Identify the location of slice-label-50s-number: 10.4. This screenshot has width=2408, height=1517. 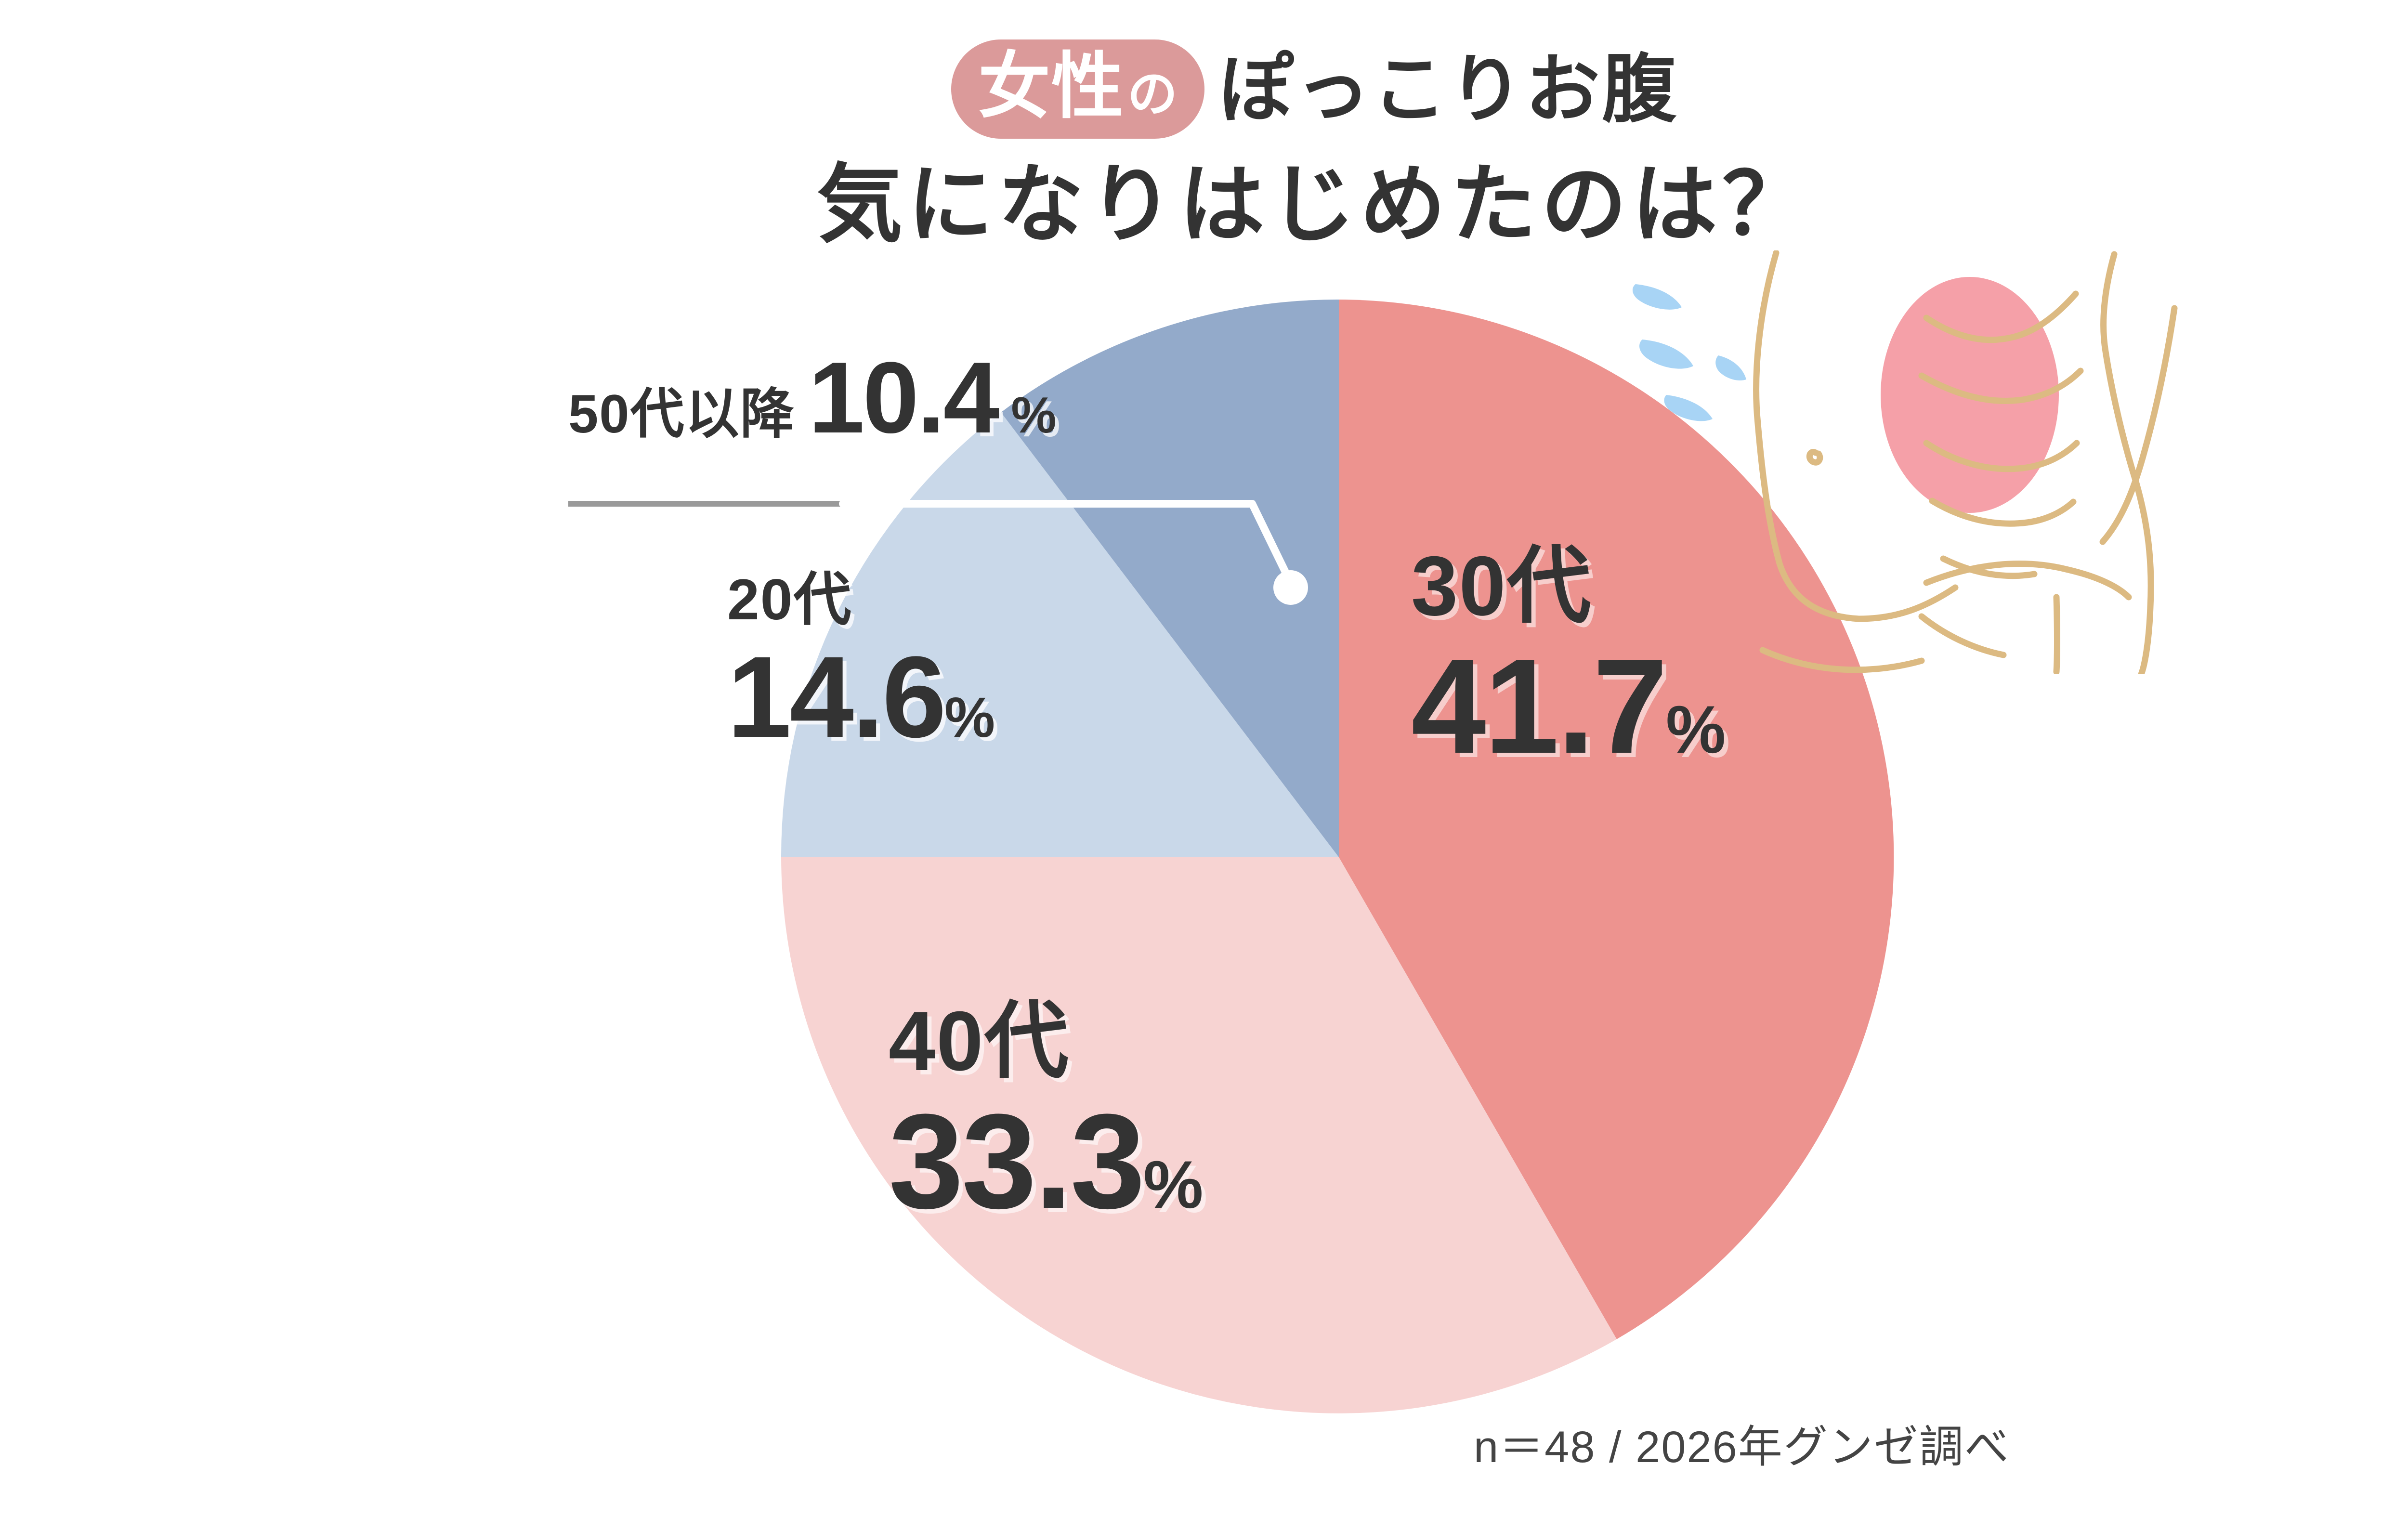
(904, 397).